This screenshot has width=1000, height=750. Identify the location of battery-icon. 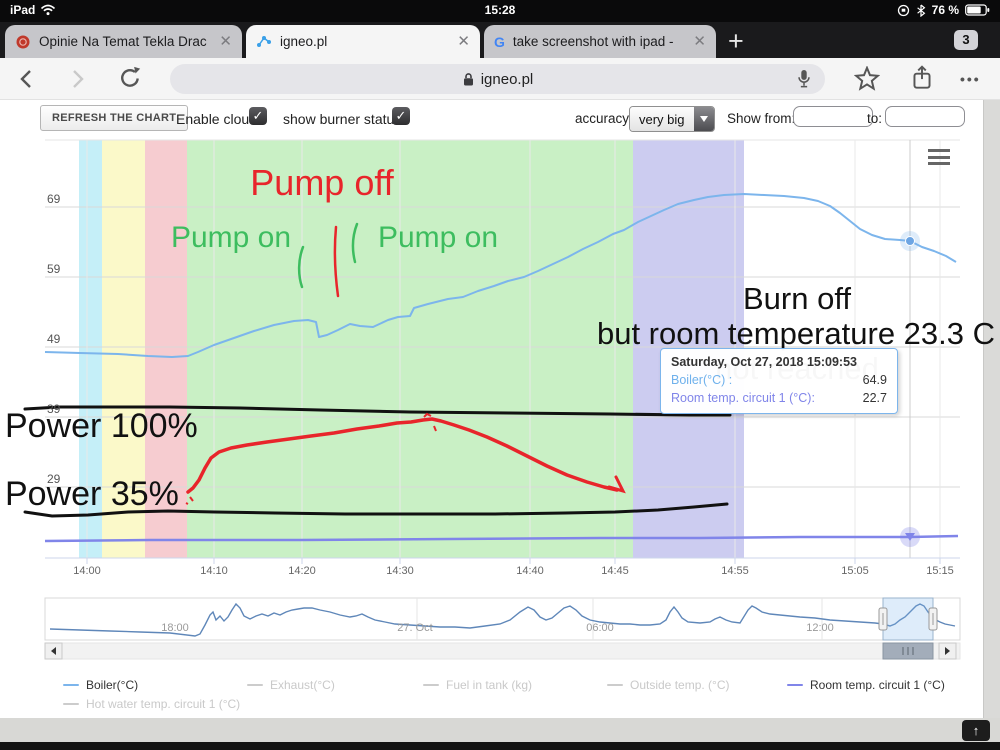
(977, 10).